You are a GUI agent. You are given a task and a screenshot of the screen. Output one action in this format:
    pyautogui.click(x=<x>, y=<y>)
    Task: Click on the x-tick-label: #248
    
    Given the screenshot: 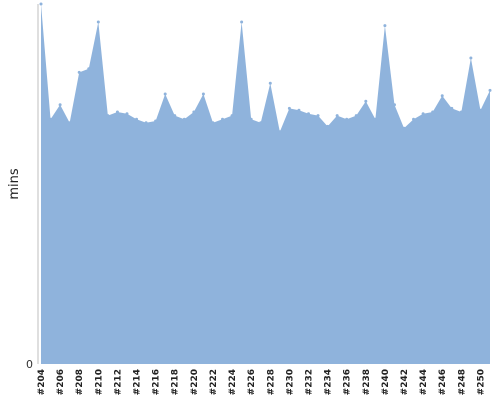 What is the action you would take?
    pyautogui.click(x=462, y=382)
    